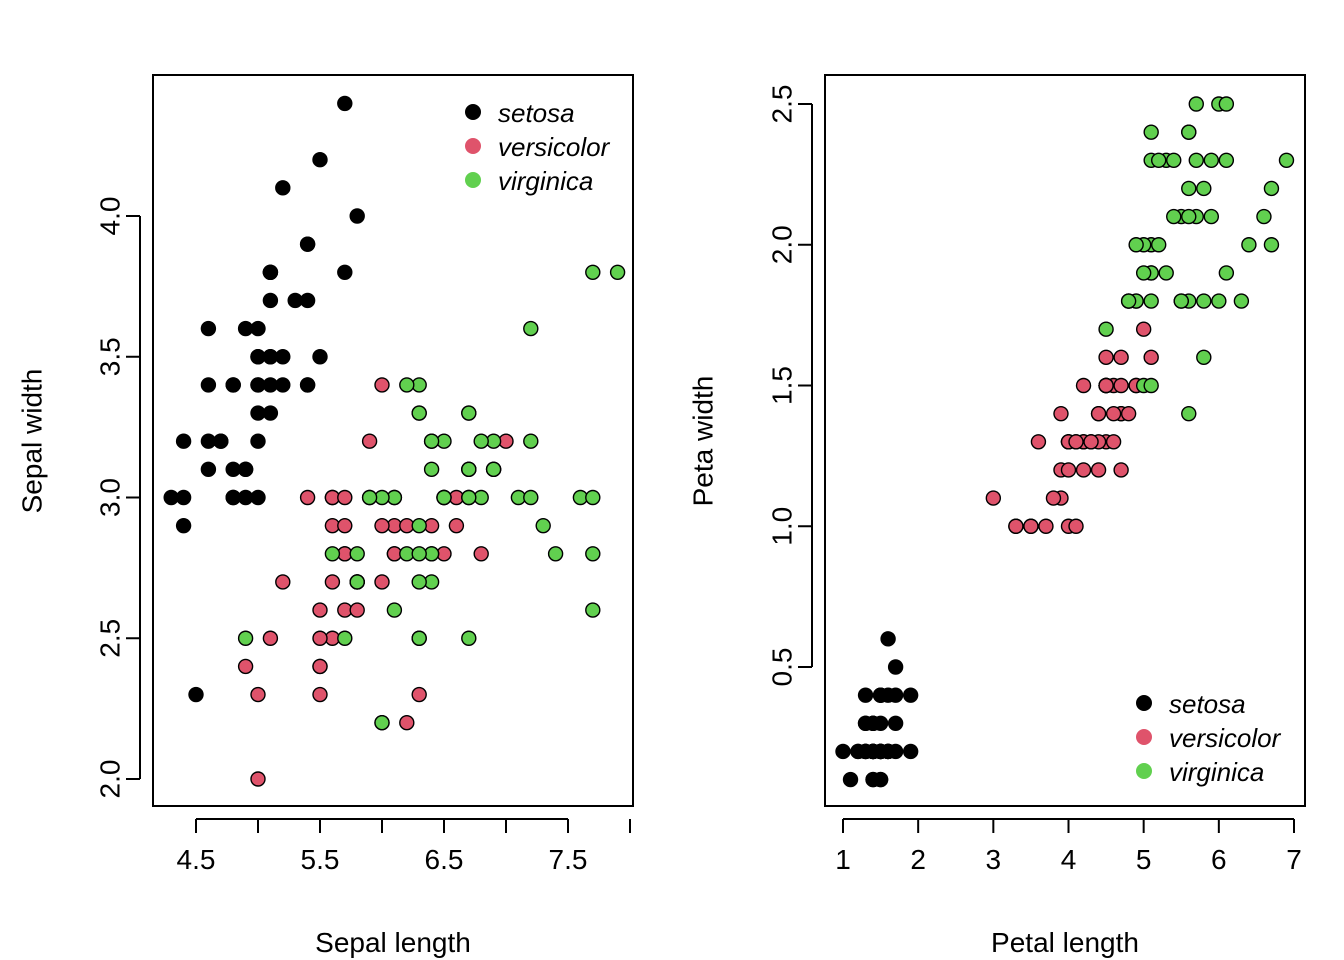 This screenshot has height=960, width=1344. Describe the element at coordinates (1294, 859) in the screenshot. I see `x-tick-label: 7` at that location.